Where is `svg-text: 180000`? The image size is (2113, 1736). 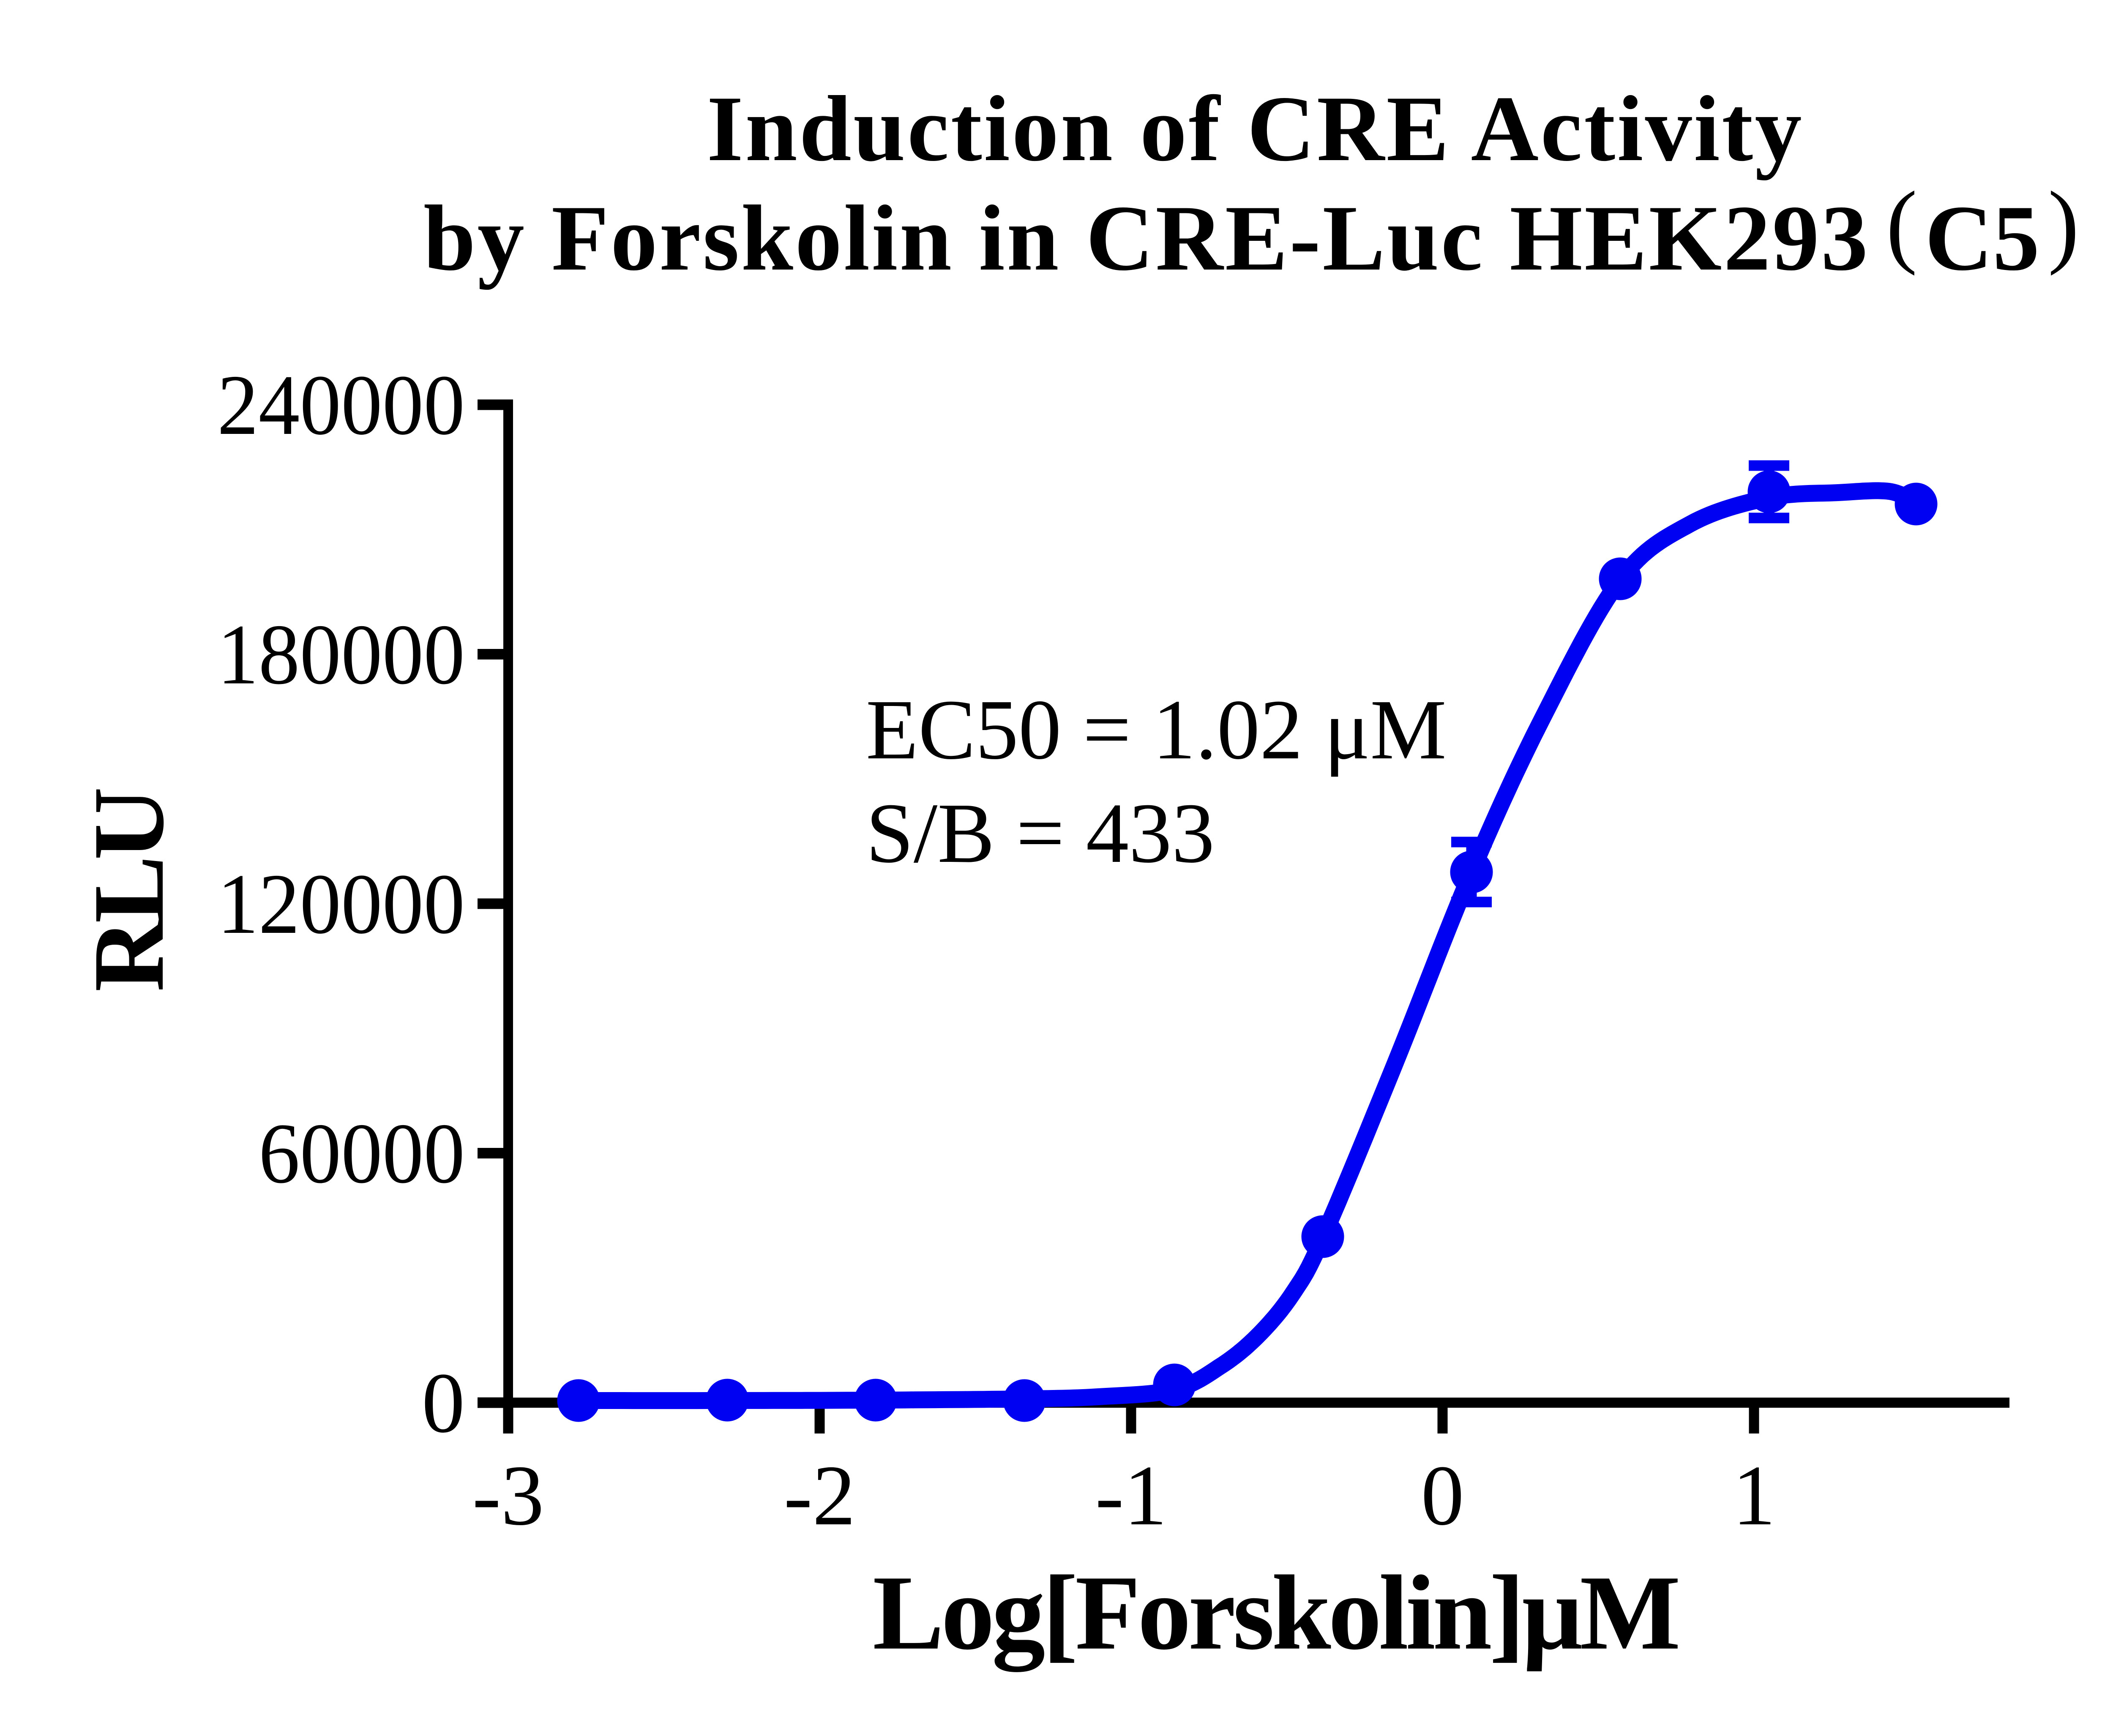
svg-text: 180000 is located at coordinates (341, 655).